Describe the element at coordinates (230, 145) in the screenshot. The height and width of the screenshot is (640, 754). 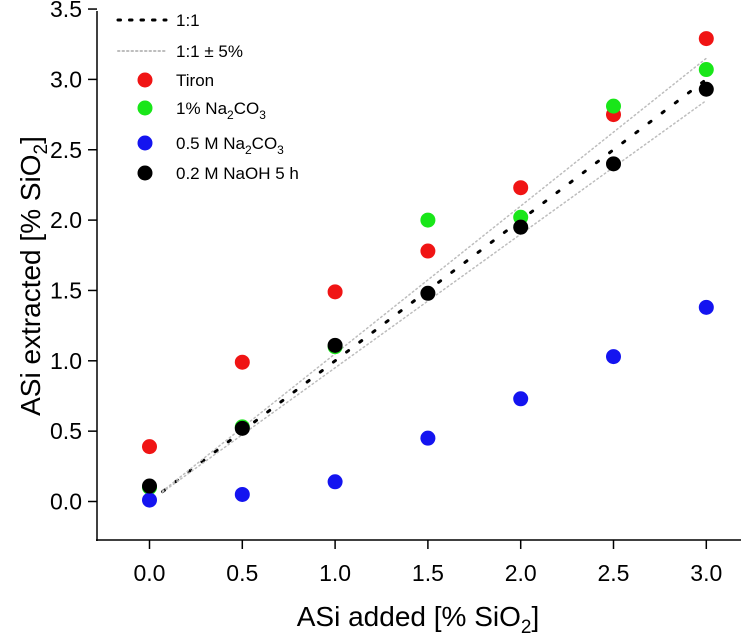
I see `legend-label-0-5m-na2co3: 0.5 M Na2CO3` at that location.